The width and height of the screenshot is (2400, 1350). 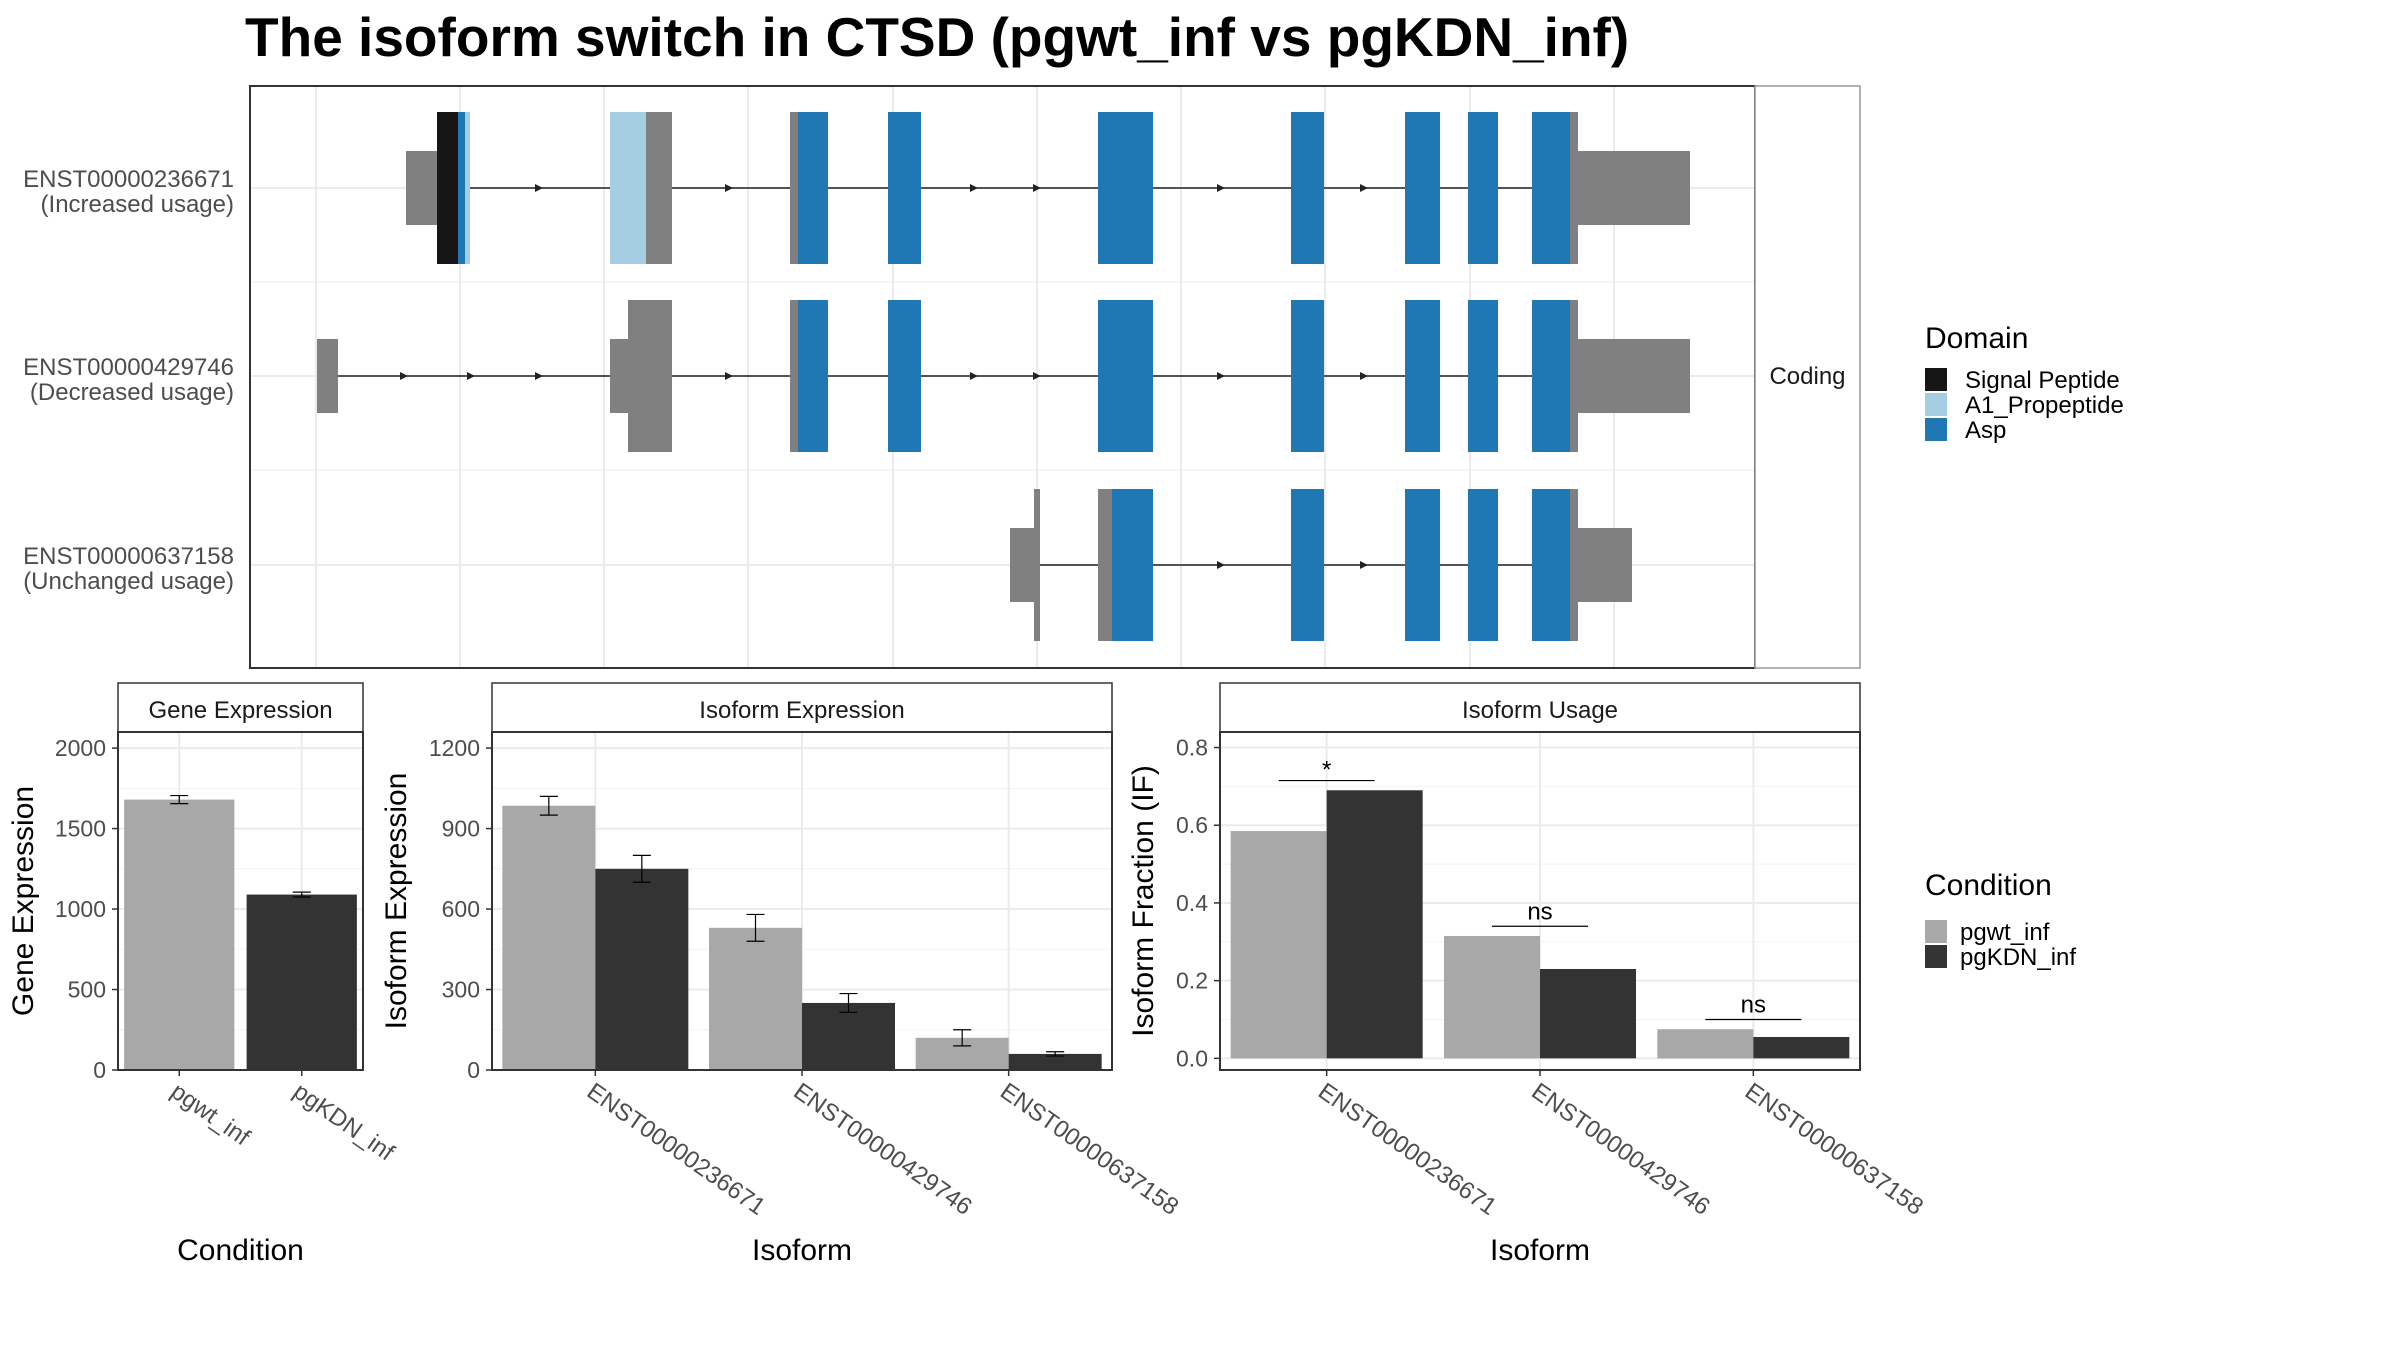 What do you see at coordinates (1089, 1149) in the screenshot?
I see `x-tick-label: ENST00000637158` at bounding box center [1089, 1149].